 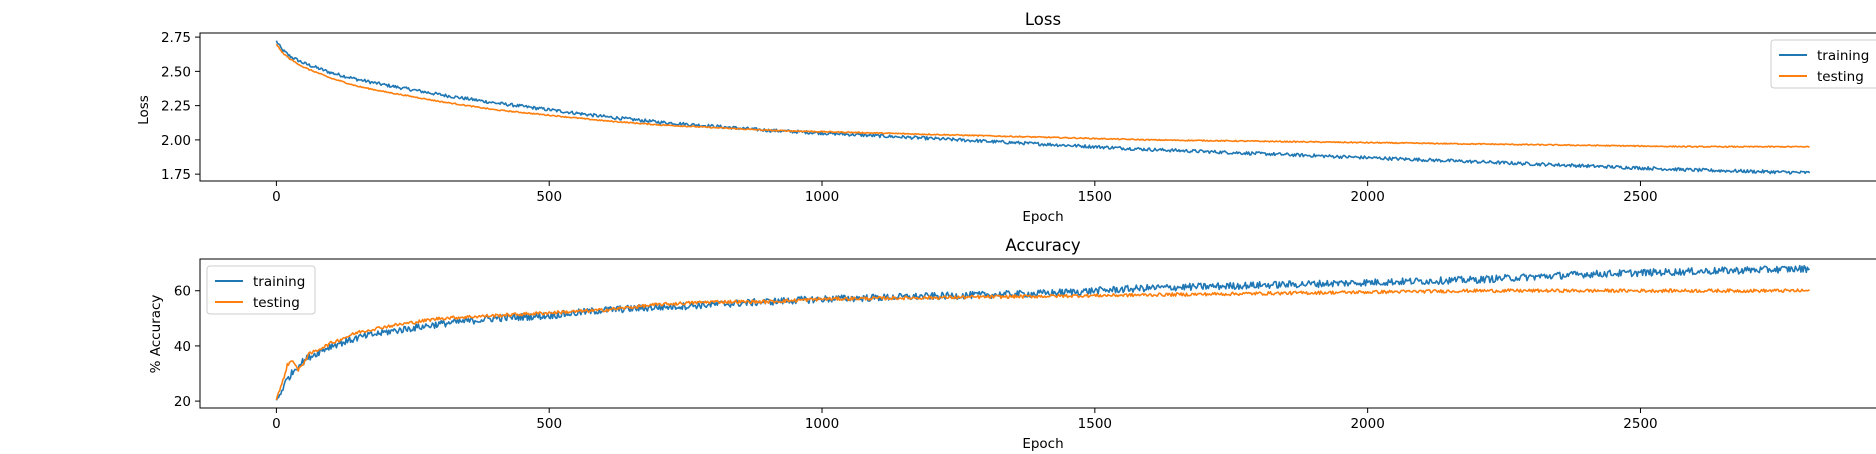 What do you see at coordinates (549, 424) in the screenshot?
I see `accuracy-x-tick-label: 500` at bounding box center [549, 424].